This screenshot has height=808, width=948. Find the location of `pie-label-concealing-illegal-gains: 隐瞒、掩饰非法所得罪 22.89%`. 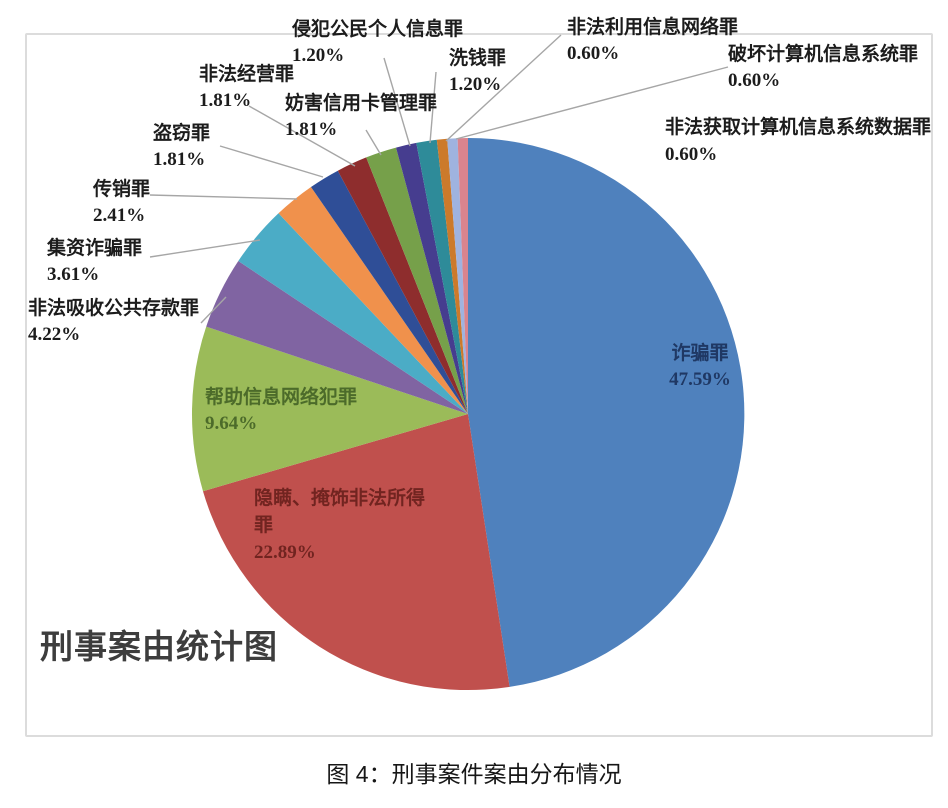

pie-label-concealing-illegal-gains: 隐瞒、掩饰非法所得罪 22.89% is located at coordinates (346, 525).